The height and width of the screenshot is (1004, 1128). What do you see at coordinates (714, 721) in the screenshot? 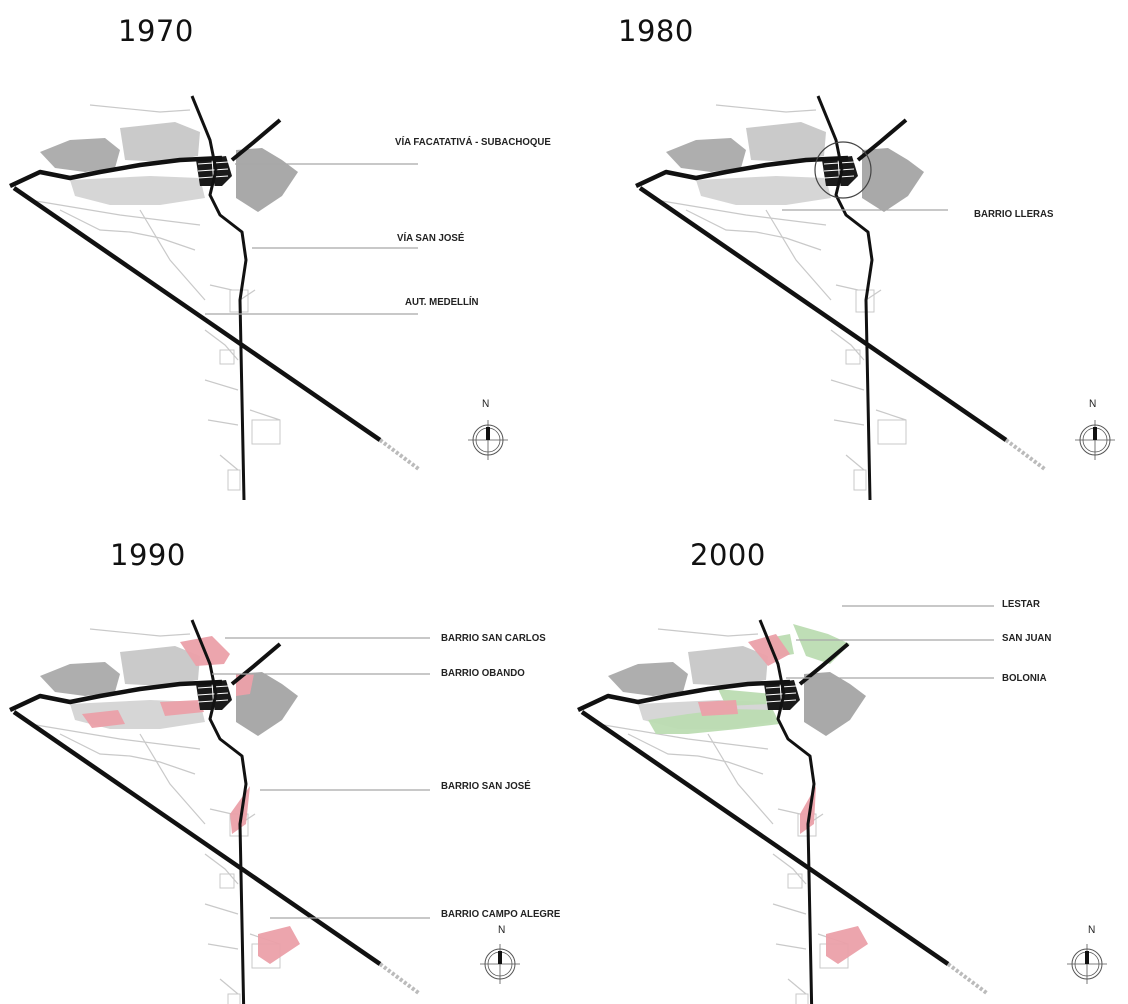
I see `growth-area-2000` at bounding box center [714, 721].